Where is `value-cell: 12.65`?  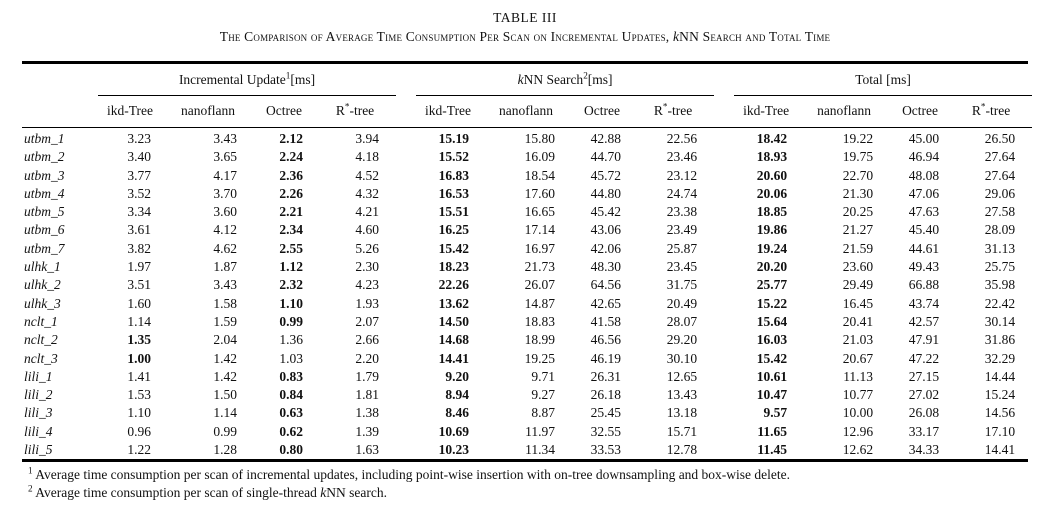
value-cell: 12.65 is located at coordinates (682, 376).